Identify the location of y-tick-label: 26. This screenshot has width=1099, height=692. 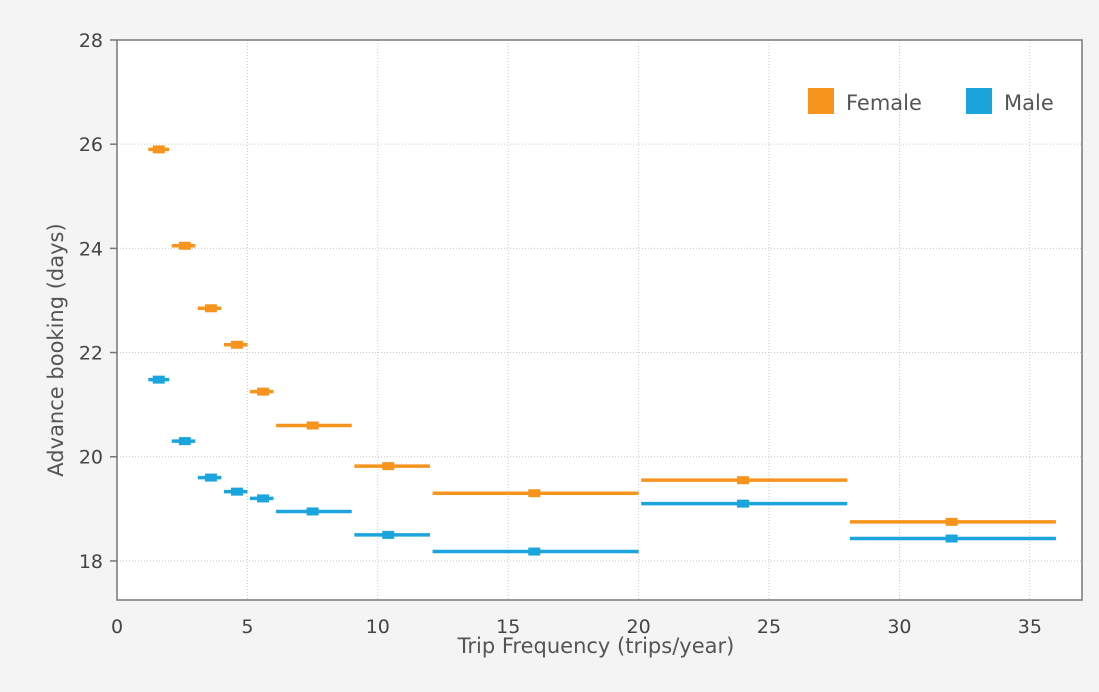
(91, 145).